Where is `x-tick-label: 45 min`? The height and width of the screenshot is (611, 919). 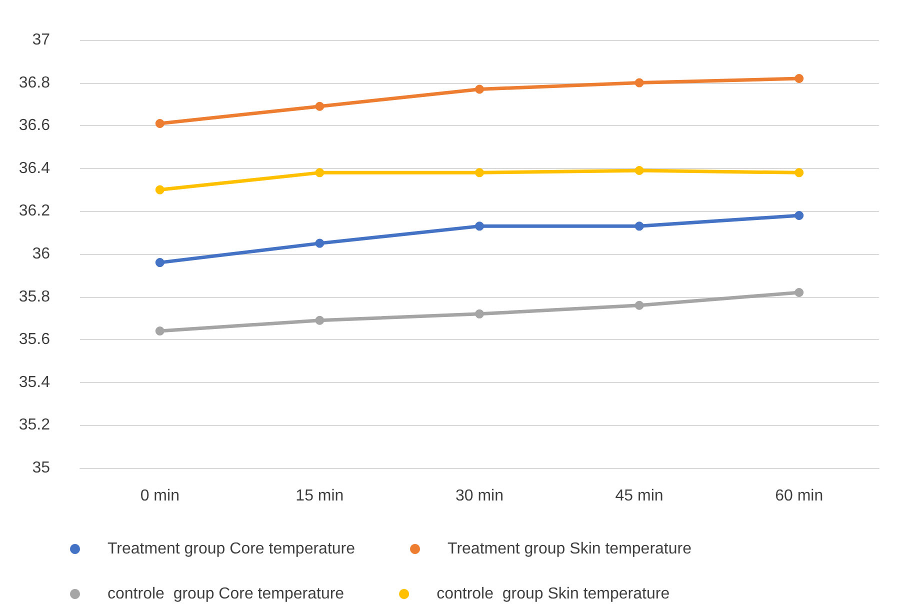 x-tick-label: 45 min is located at coordinates (639, 496).